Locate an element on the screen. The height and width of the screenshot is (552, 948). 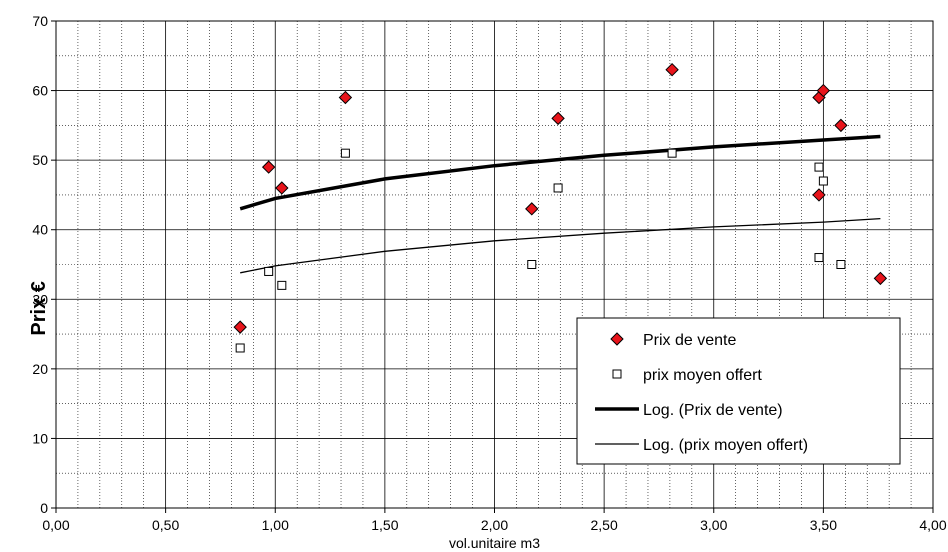
x-tick-label: 3,00 is located at coordinates (713, 525).